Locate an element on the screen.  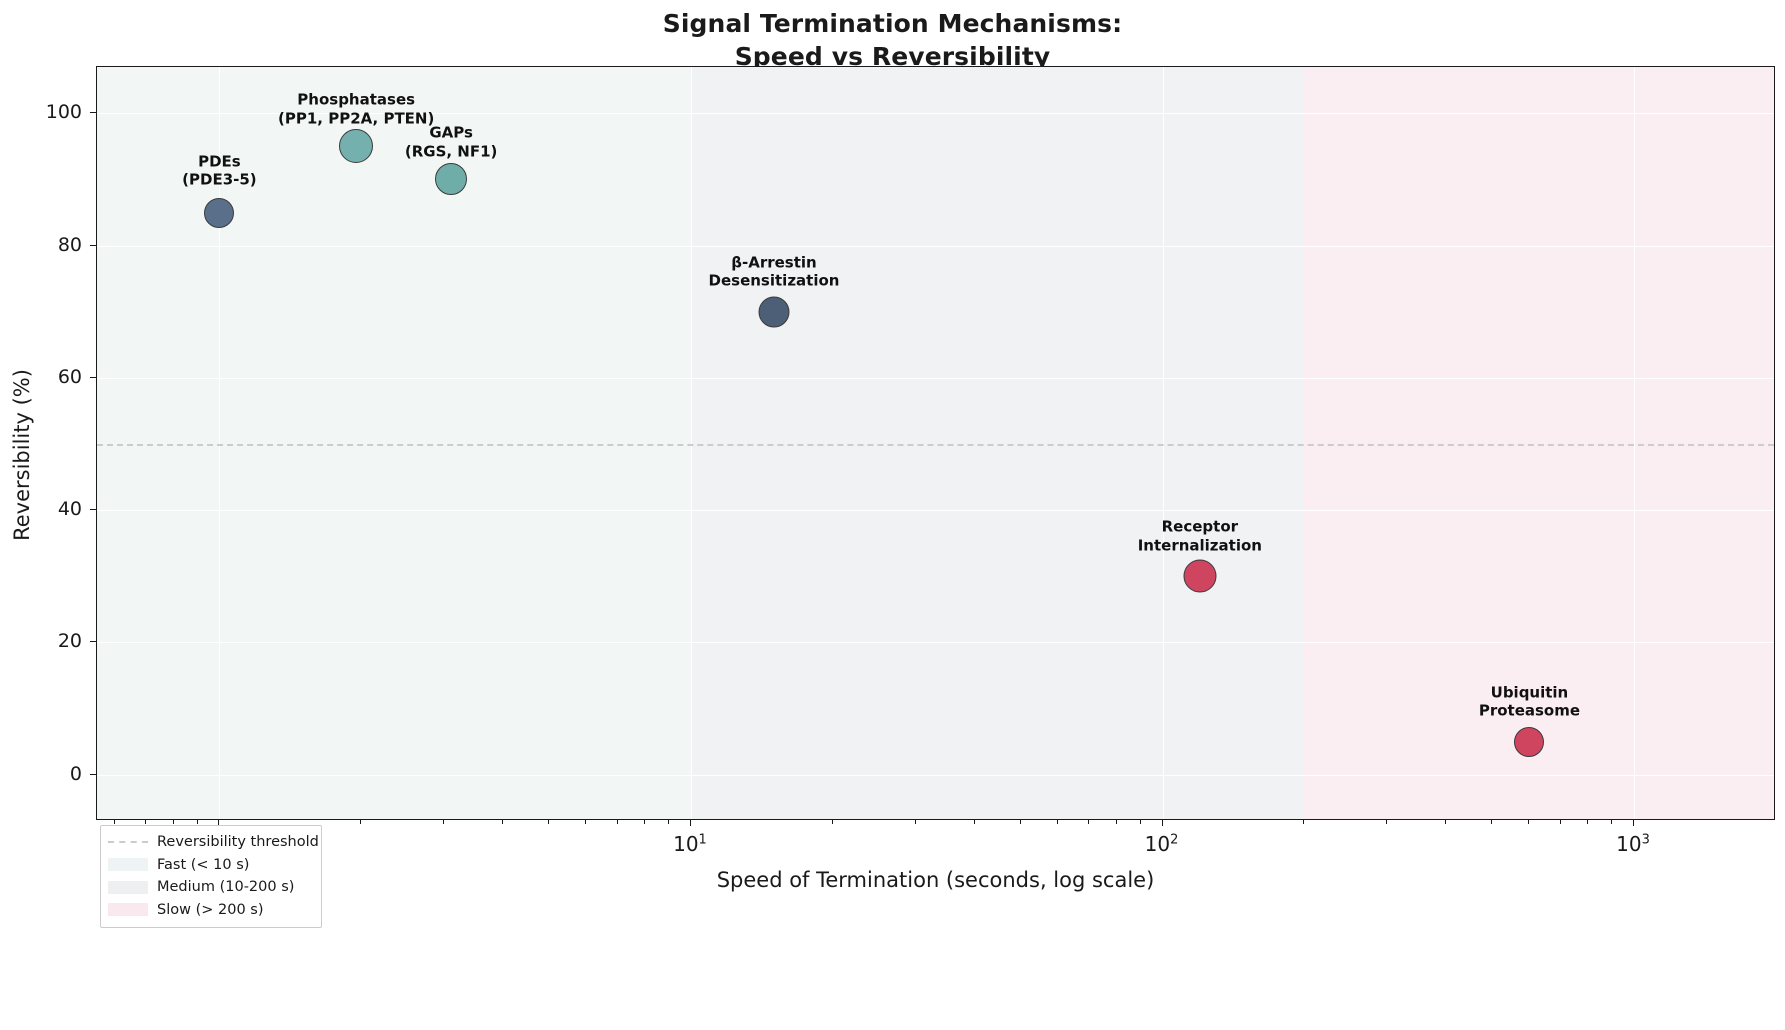
legend-item: Slow (> 200 s) is located at coordinates (211, 910).